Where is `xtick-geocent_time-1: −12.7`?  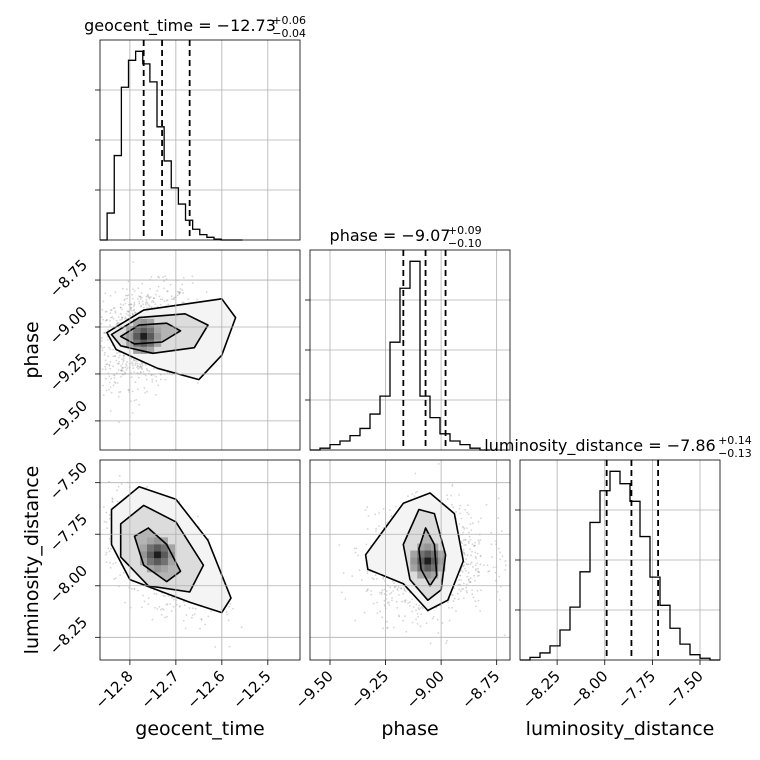 xtick-geocent_time-1: −12.7 is located at coordinates (159, 689).